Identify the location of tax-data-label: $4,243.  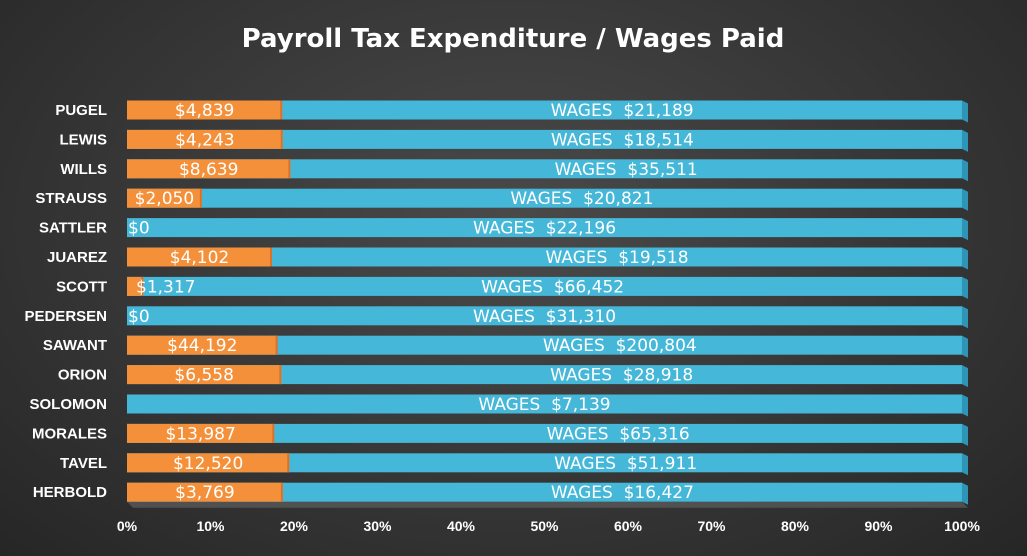
(204, 140).